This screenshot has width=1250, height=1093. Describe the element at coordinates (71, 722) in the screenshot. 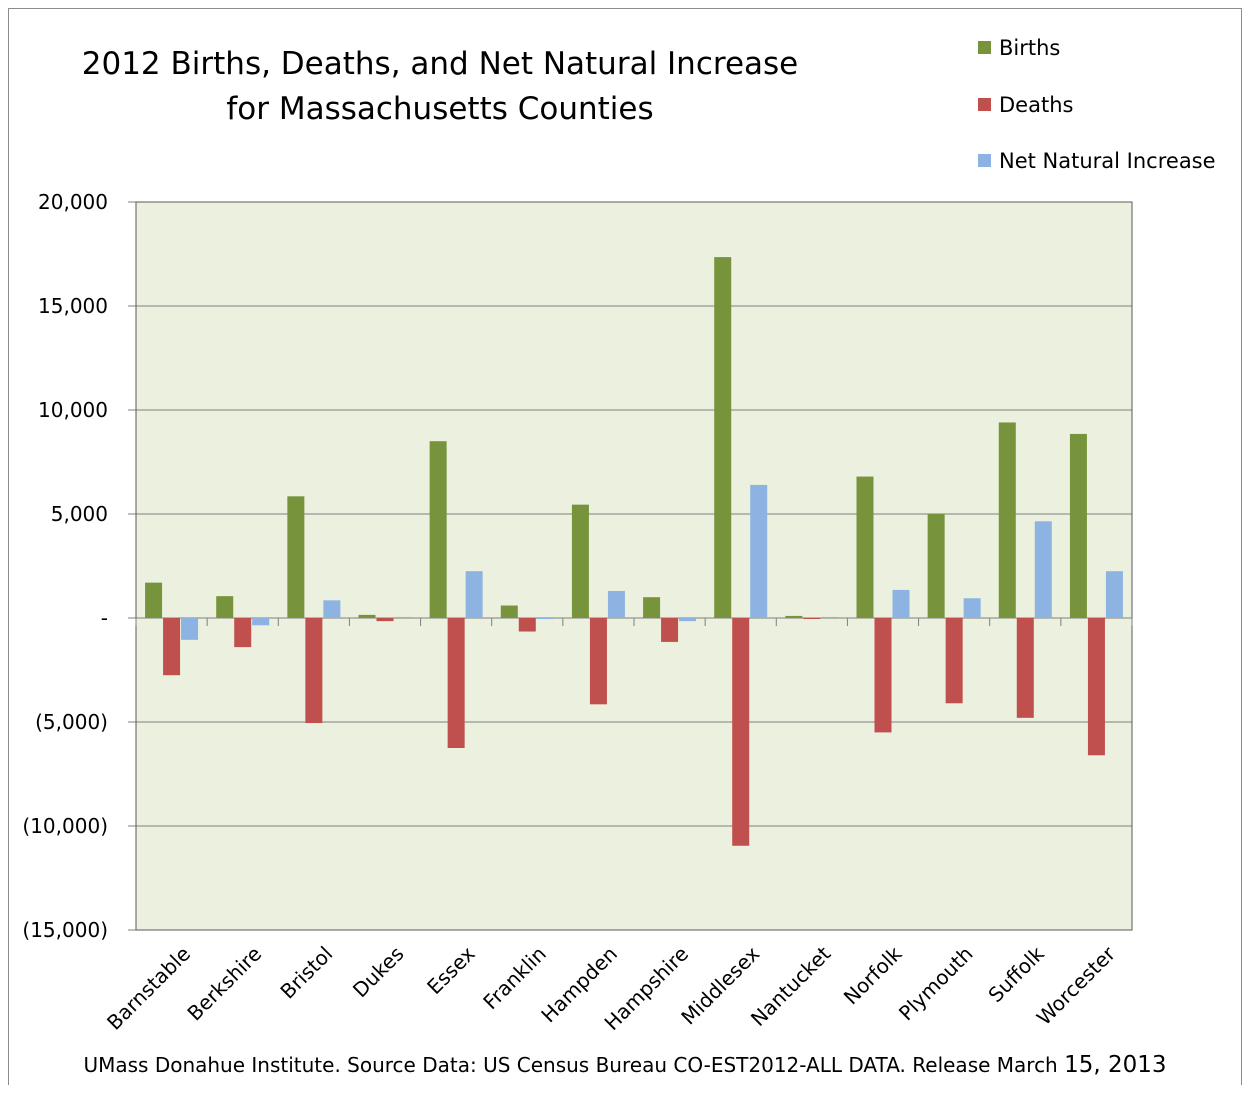

I see `y-tick-label: (5,000)` at that location.